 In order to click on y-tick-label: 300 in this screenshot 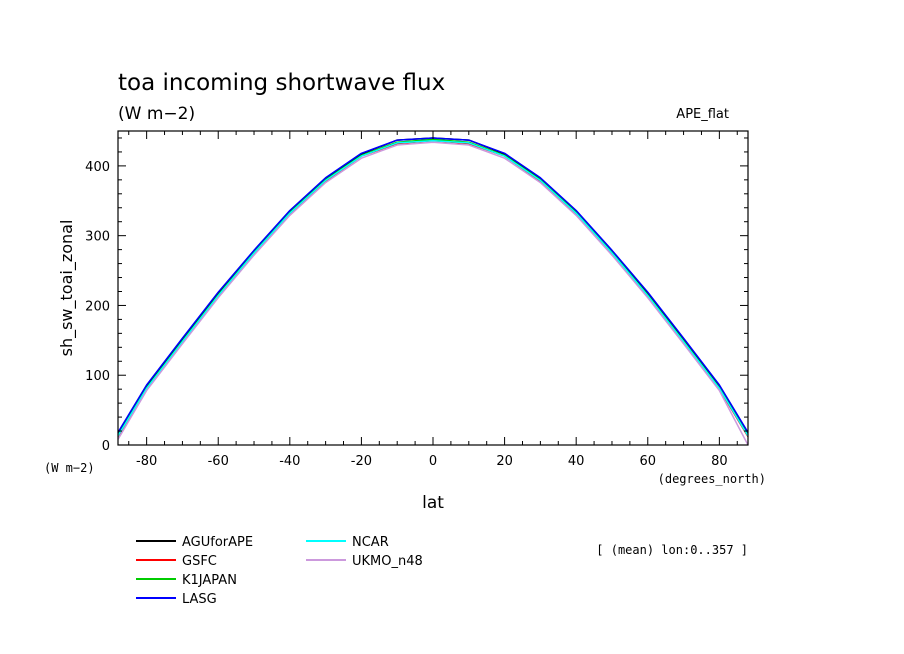, I will do `click(97, 237)`.